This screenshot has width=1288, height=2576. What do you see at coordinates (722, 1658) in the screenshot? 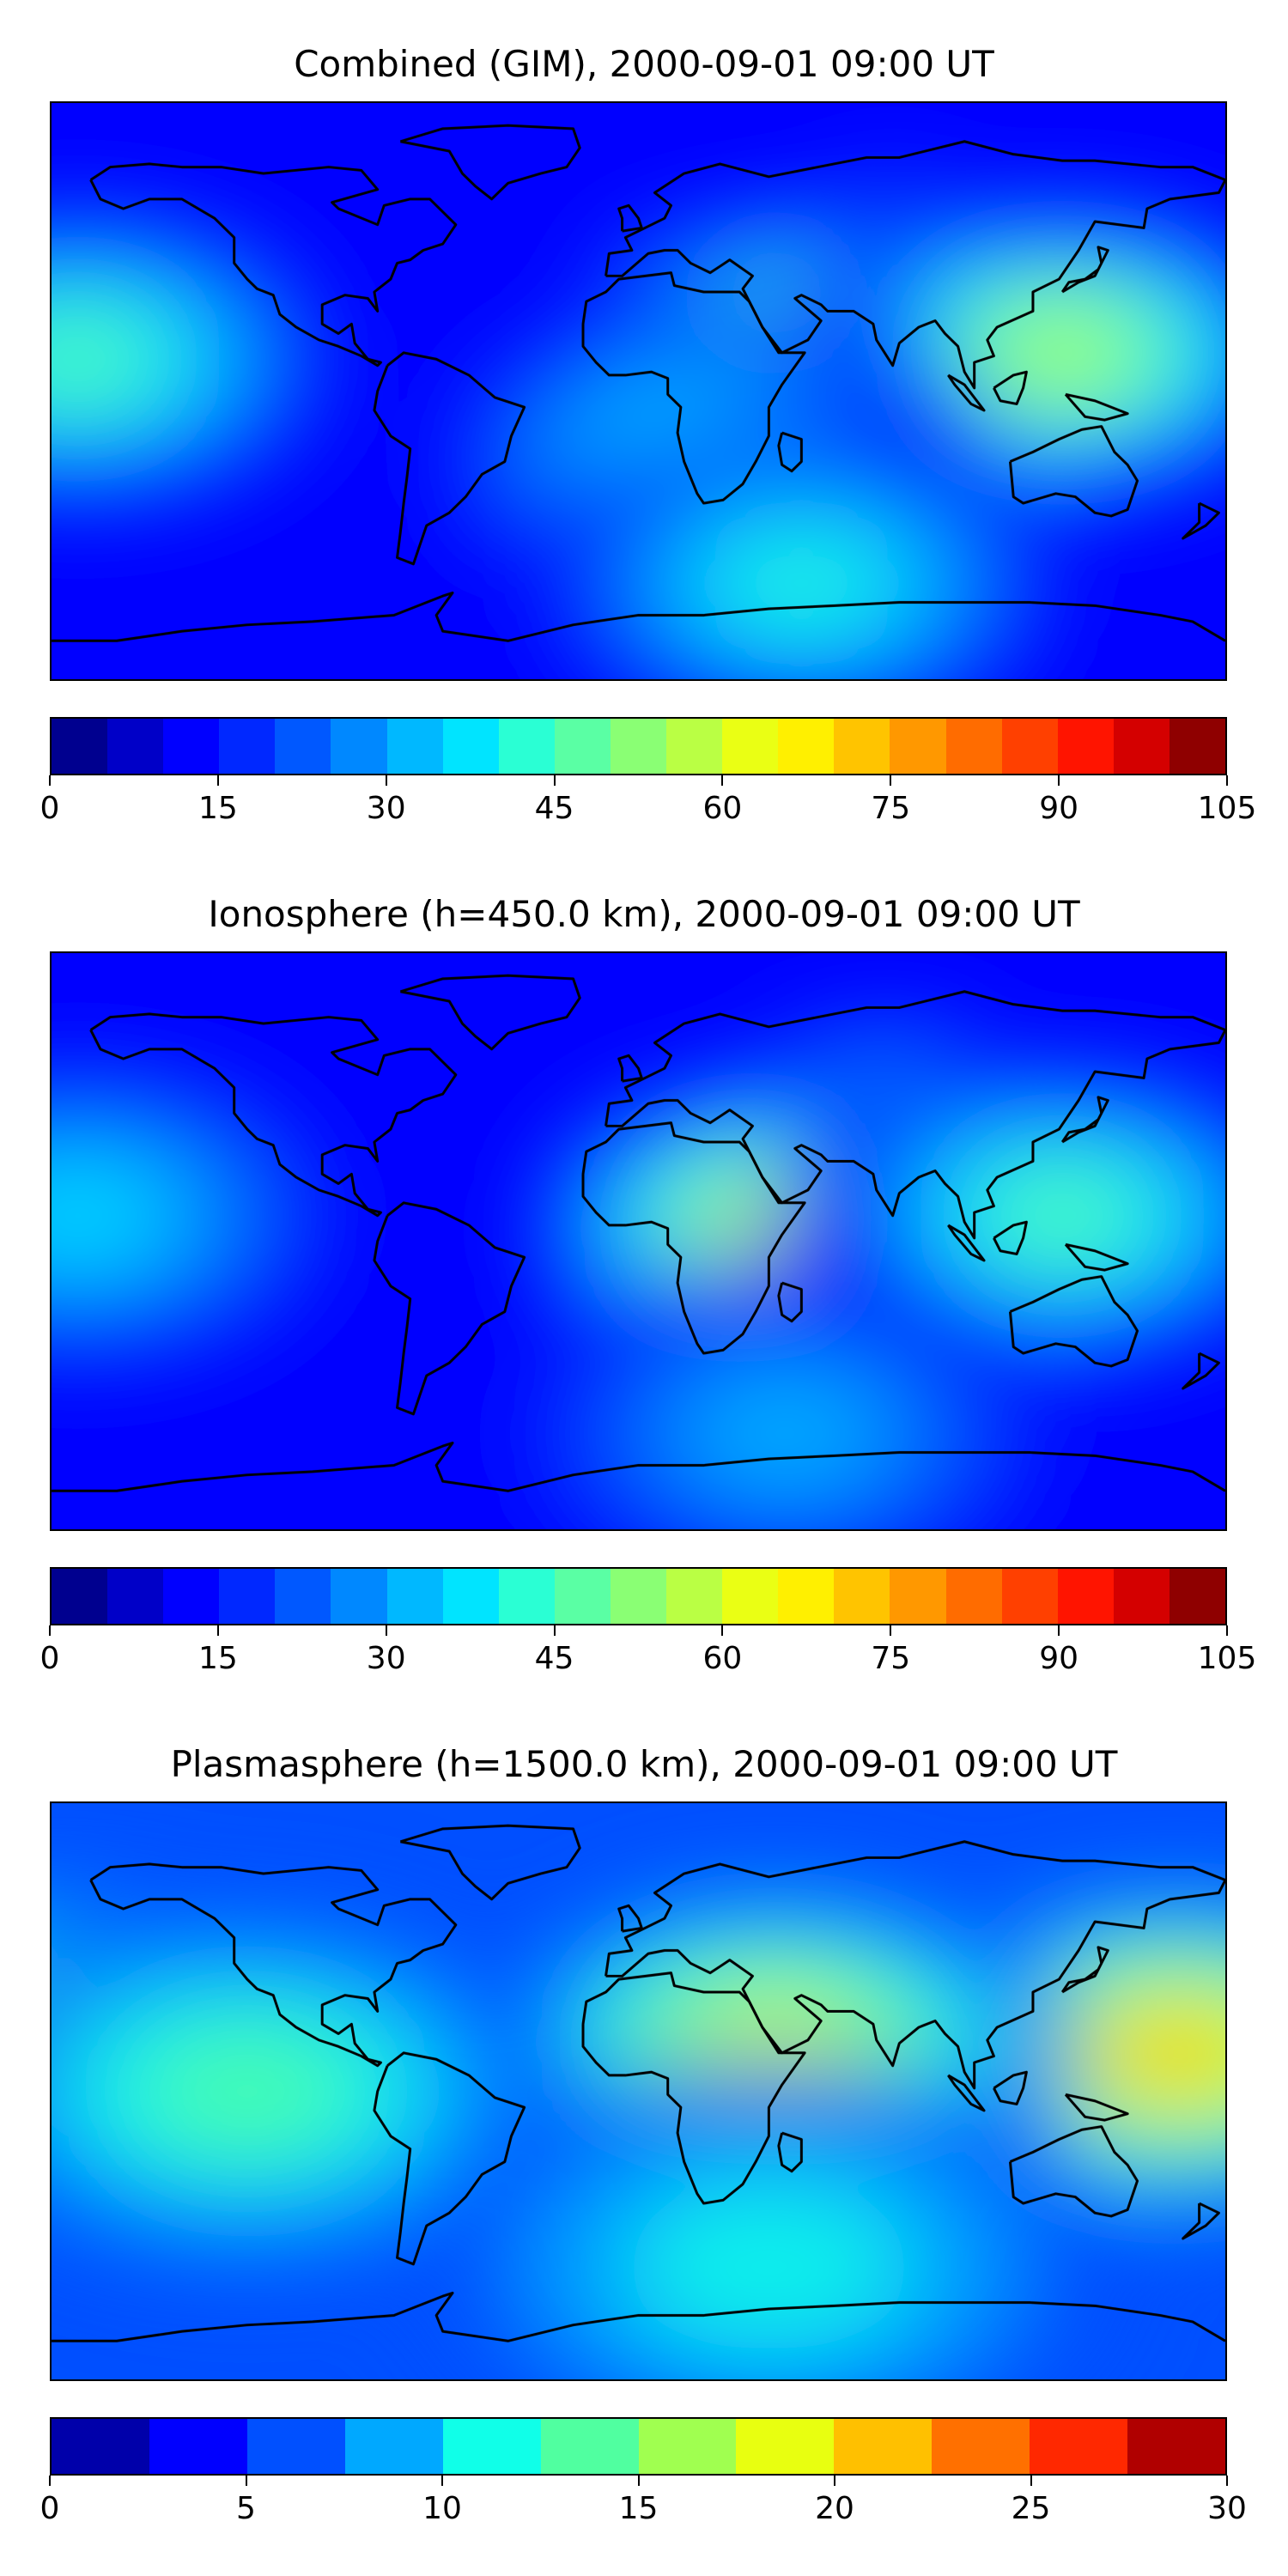
I see `colorbar-tick-label: 60` at bounding box center [722, 1658].